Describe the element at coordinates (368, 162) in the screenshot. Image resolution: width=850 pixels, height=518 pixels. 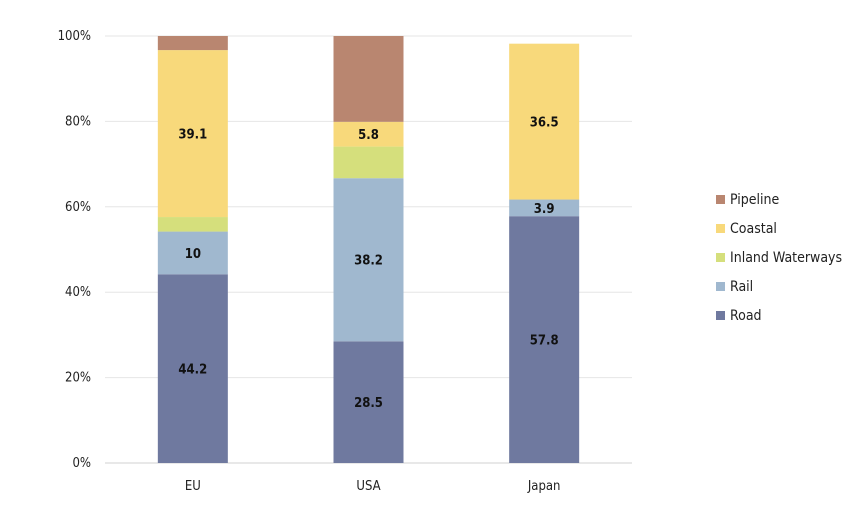
I see `bar-segment-usa-inland-waterways` at that location.